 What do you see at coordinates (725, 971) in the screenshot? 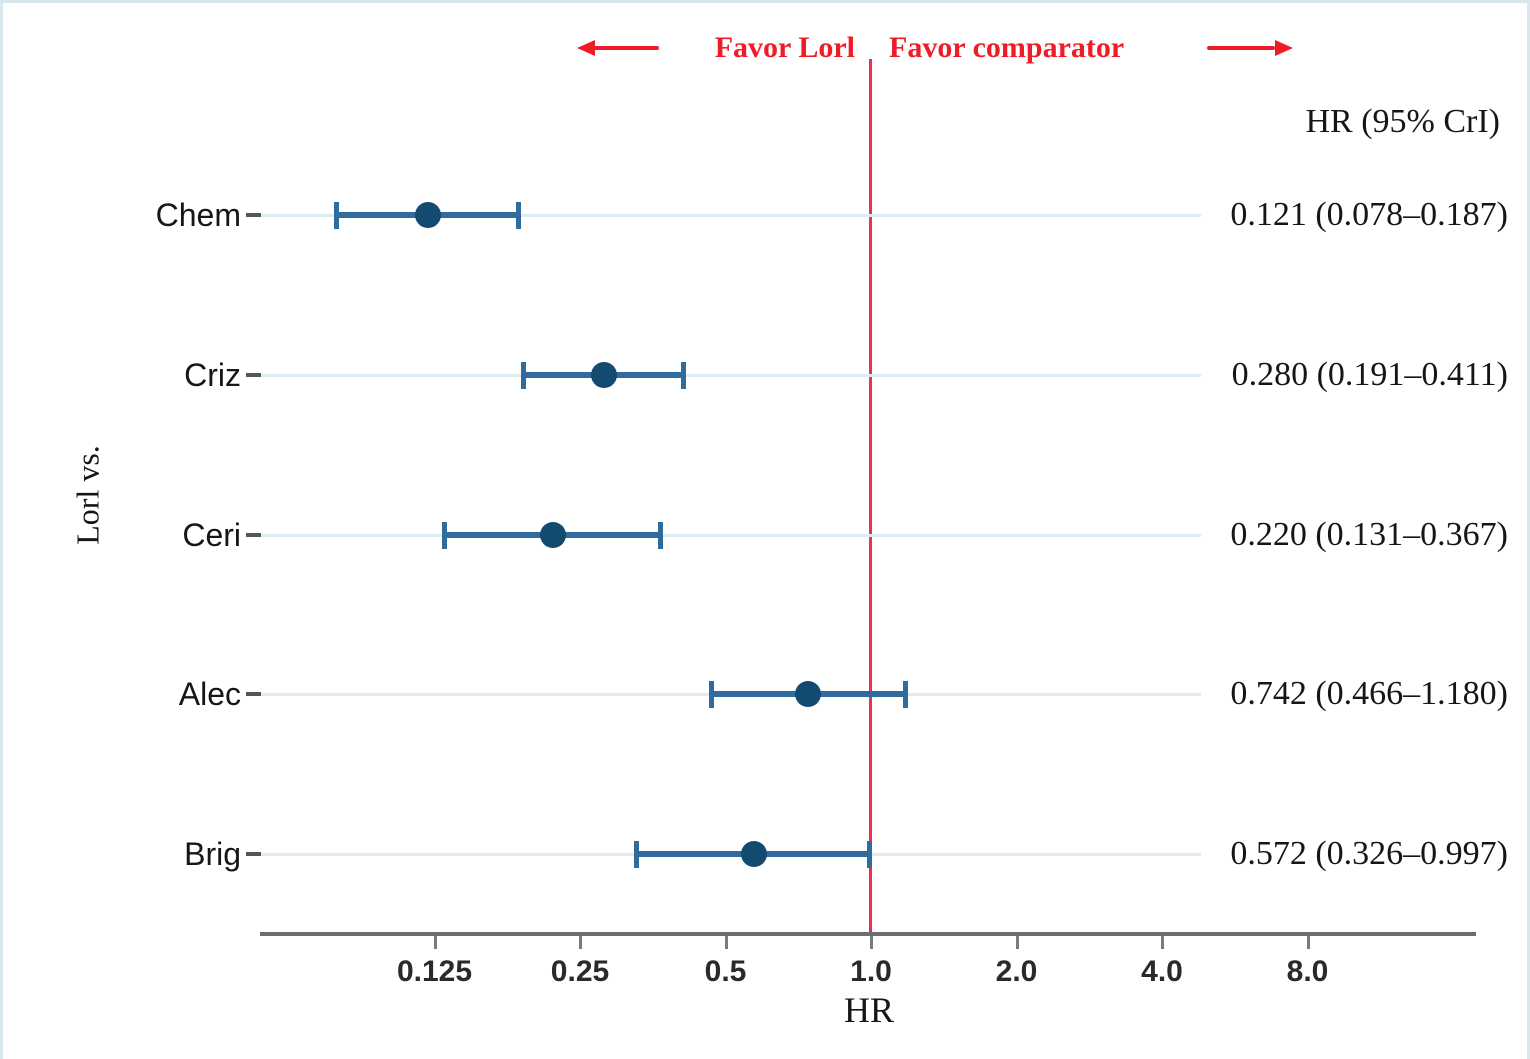
I see `x-tick-label: 0.5` at bounding box center [725, 971].